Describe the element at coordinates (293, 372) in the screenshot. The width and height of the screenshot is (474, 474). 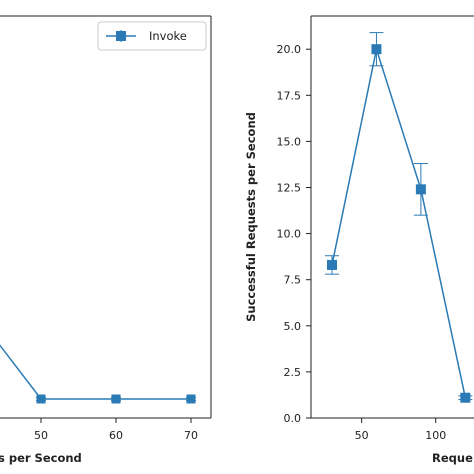
I see `right-y-tick-label: 2.5` at that location.